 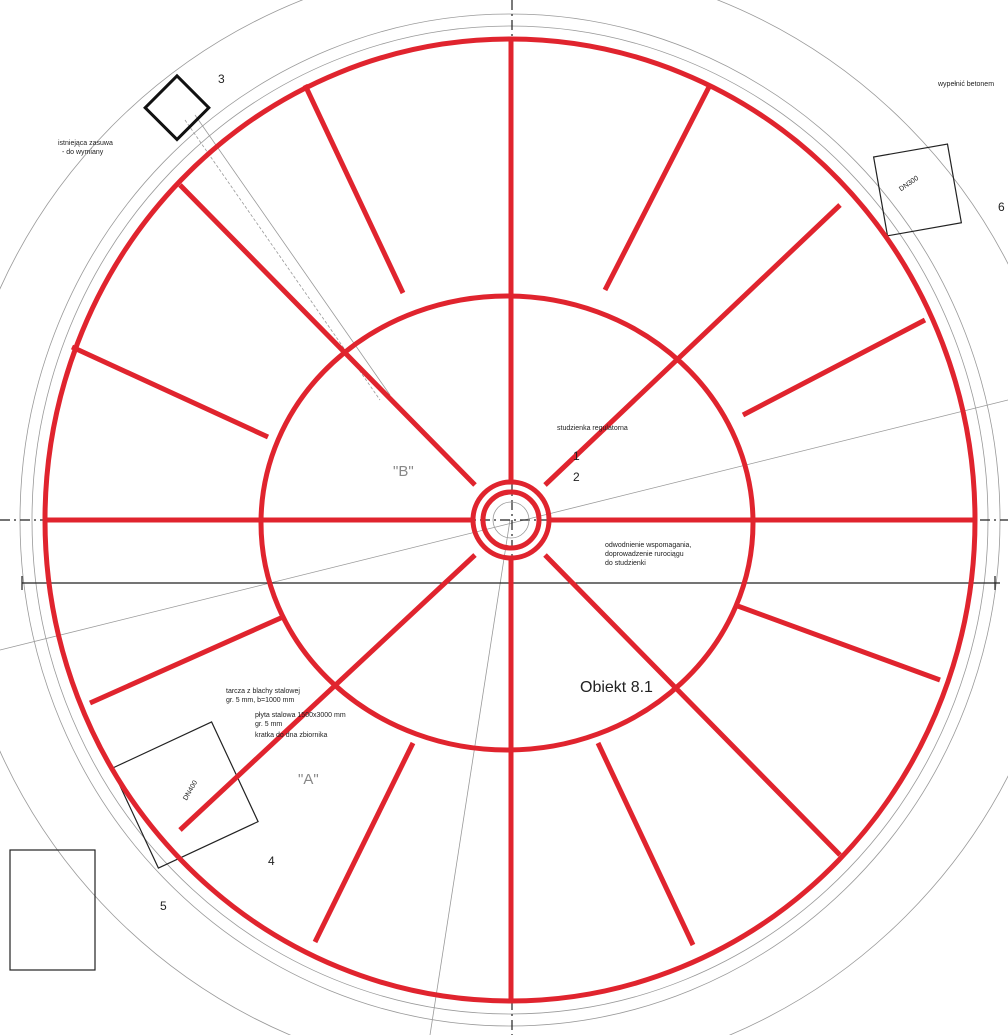 What do you see at coordinates (271, 861) in the screenshot?
I see `callout: 4` at bounding box center [271, 861].